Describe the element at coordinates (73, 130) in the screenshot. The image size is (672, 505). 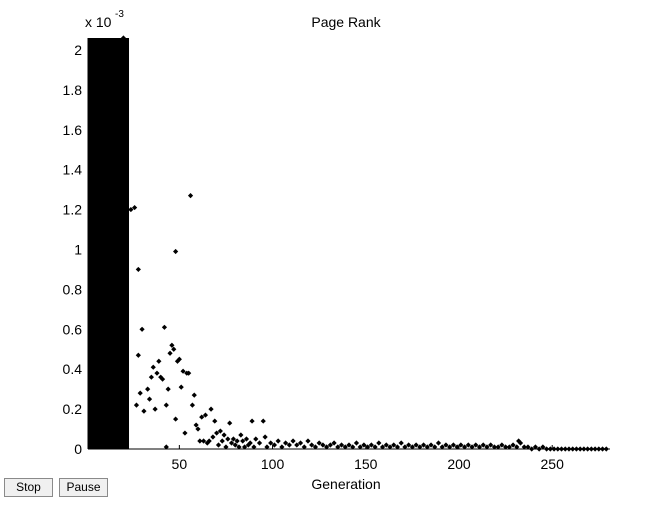
I see `y-tick-label: 1.6` at that location.